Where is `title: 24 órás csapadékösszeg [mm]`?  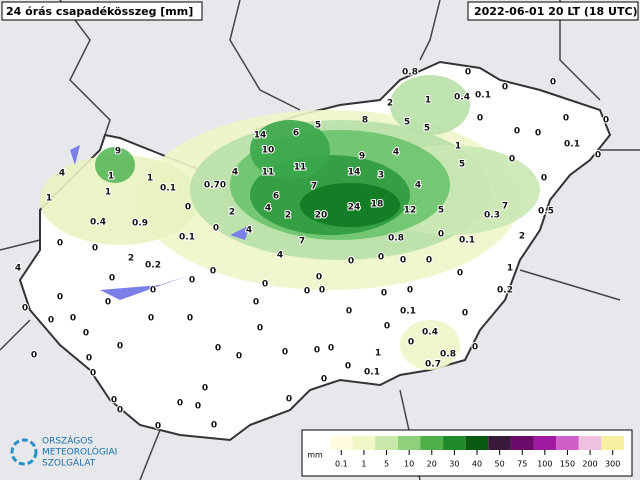
title: 24 órás csapadékösszeg [mm] is located at coordinates (99, 11).